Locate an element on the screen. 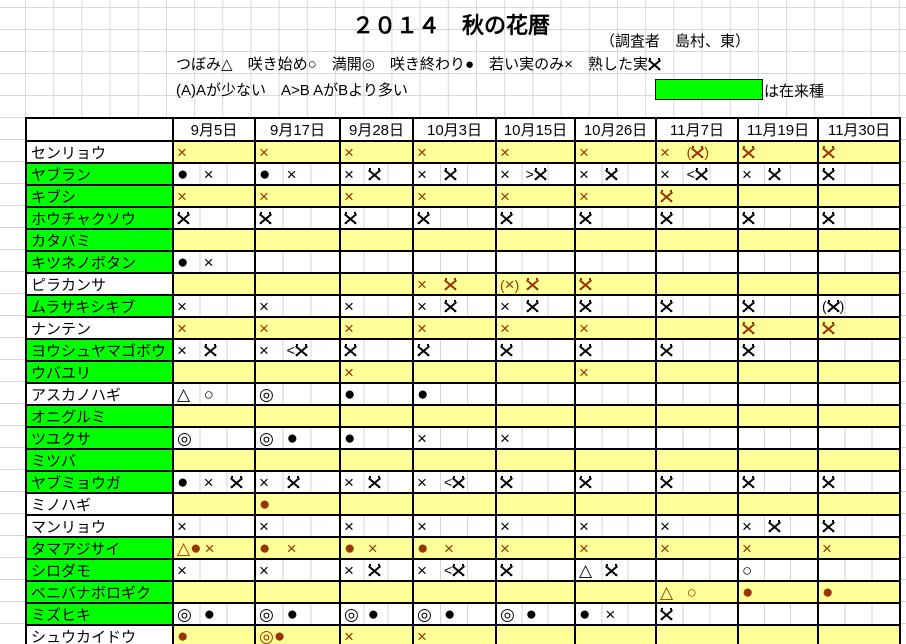  data-cell: × < is located at coordinates (698, 175).